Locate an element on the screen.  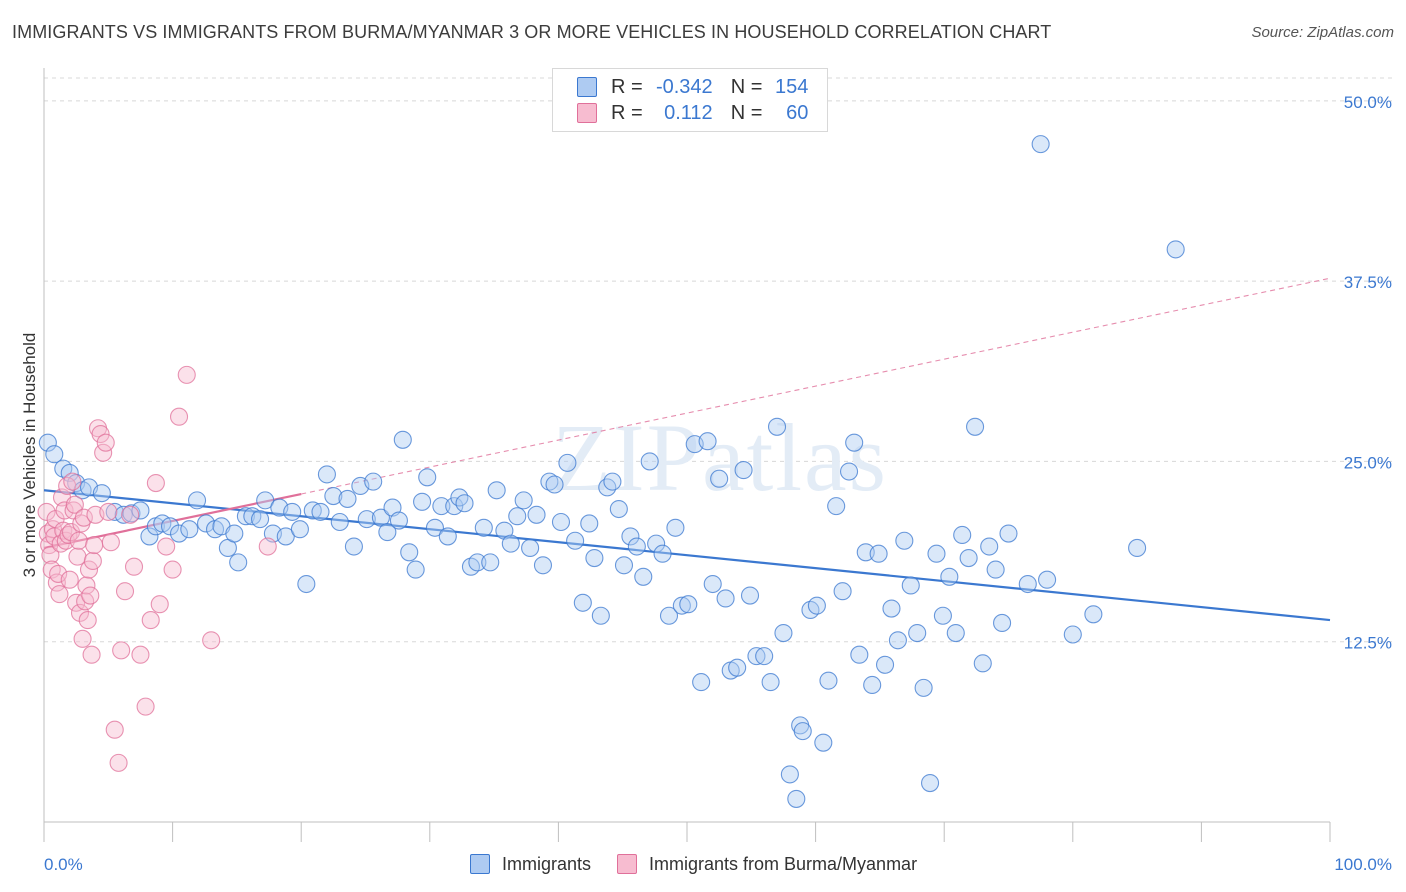
legend-n-value: 154 is located at coordinates (792, 86).